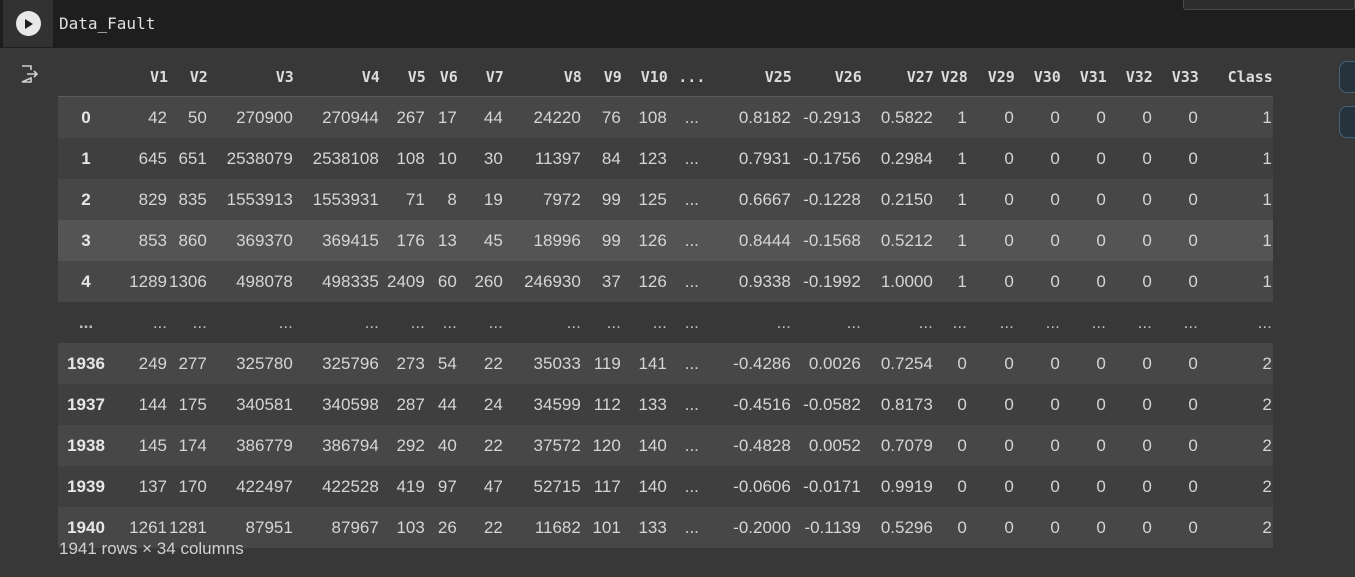  Describe the element at coordinates (197, 117) in the screenshot. I see `table-cell: 50` at that location.